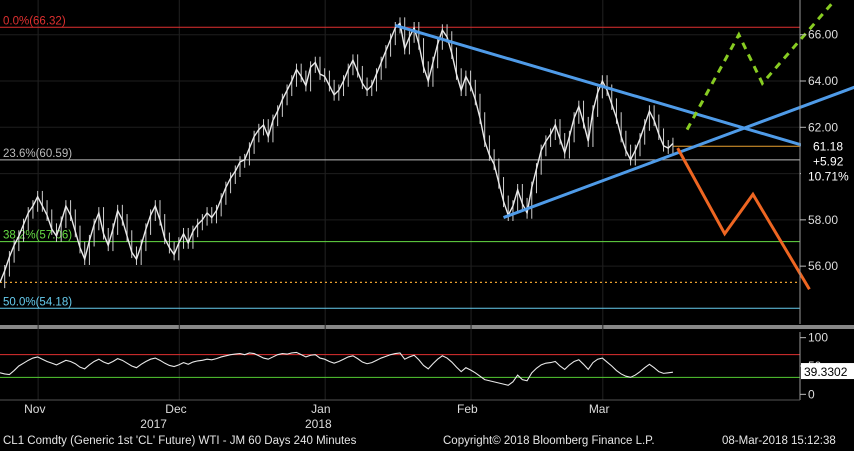 This screenshot has width=854, height=451. I want to click on fib-level-label: 50.0%(54.18), so click(37, 302).